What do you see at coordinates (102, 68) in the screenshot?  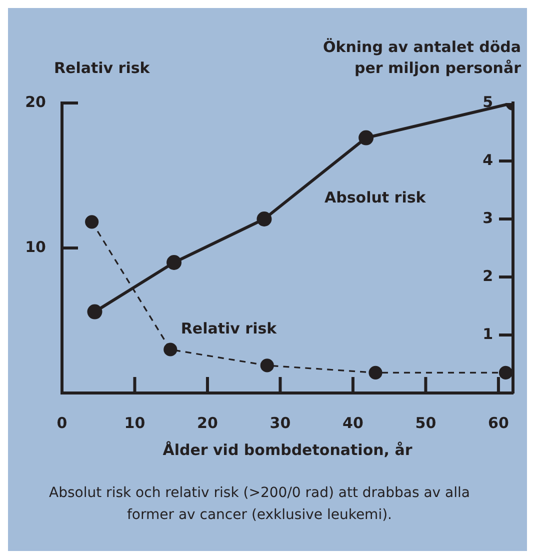 I see `y-axis-title: Relativ risk` at bounding box center [102, 68].